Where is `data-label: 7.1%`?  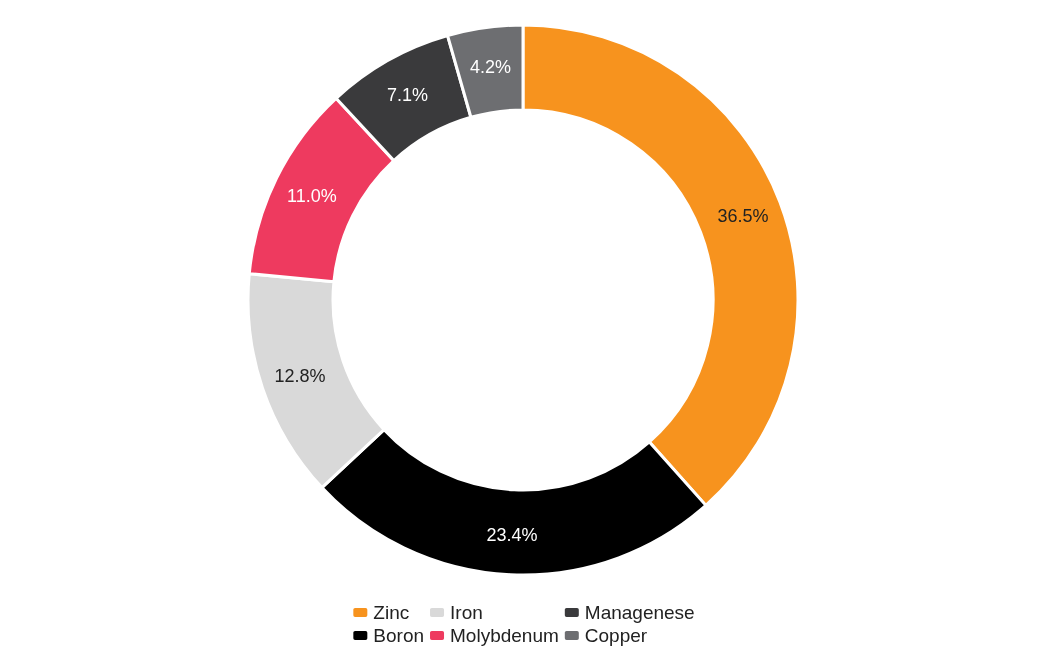
data-label: 7.1% is located at coordinates (407, 94).